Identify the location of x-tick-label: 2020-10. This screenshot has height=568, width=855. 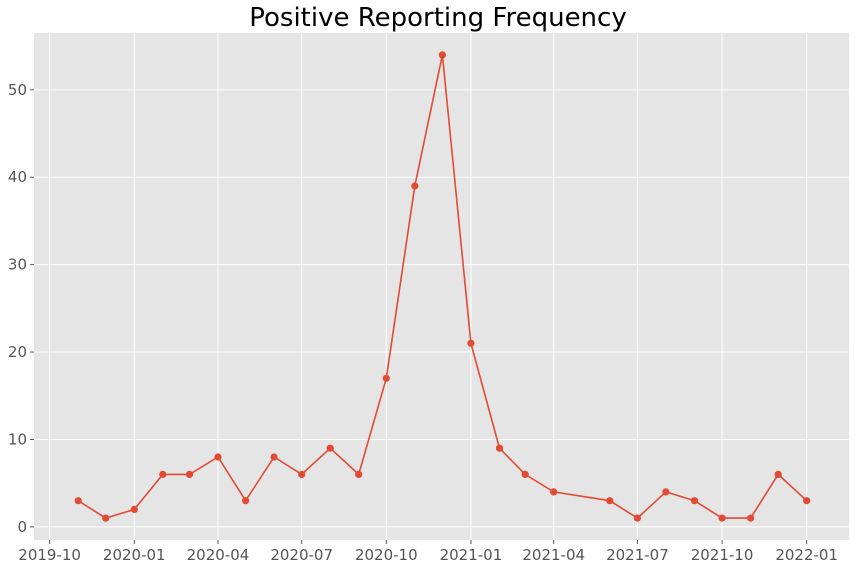
(386, 555).